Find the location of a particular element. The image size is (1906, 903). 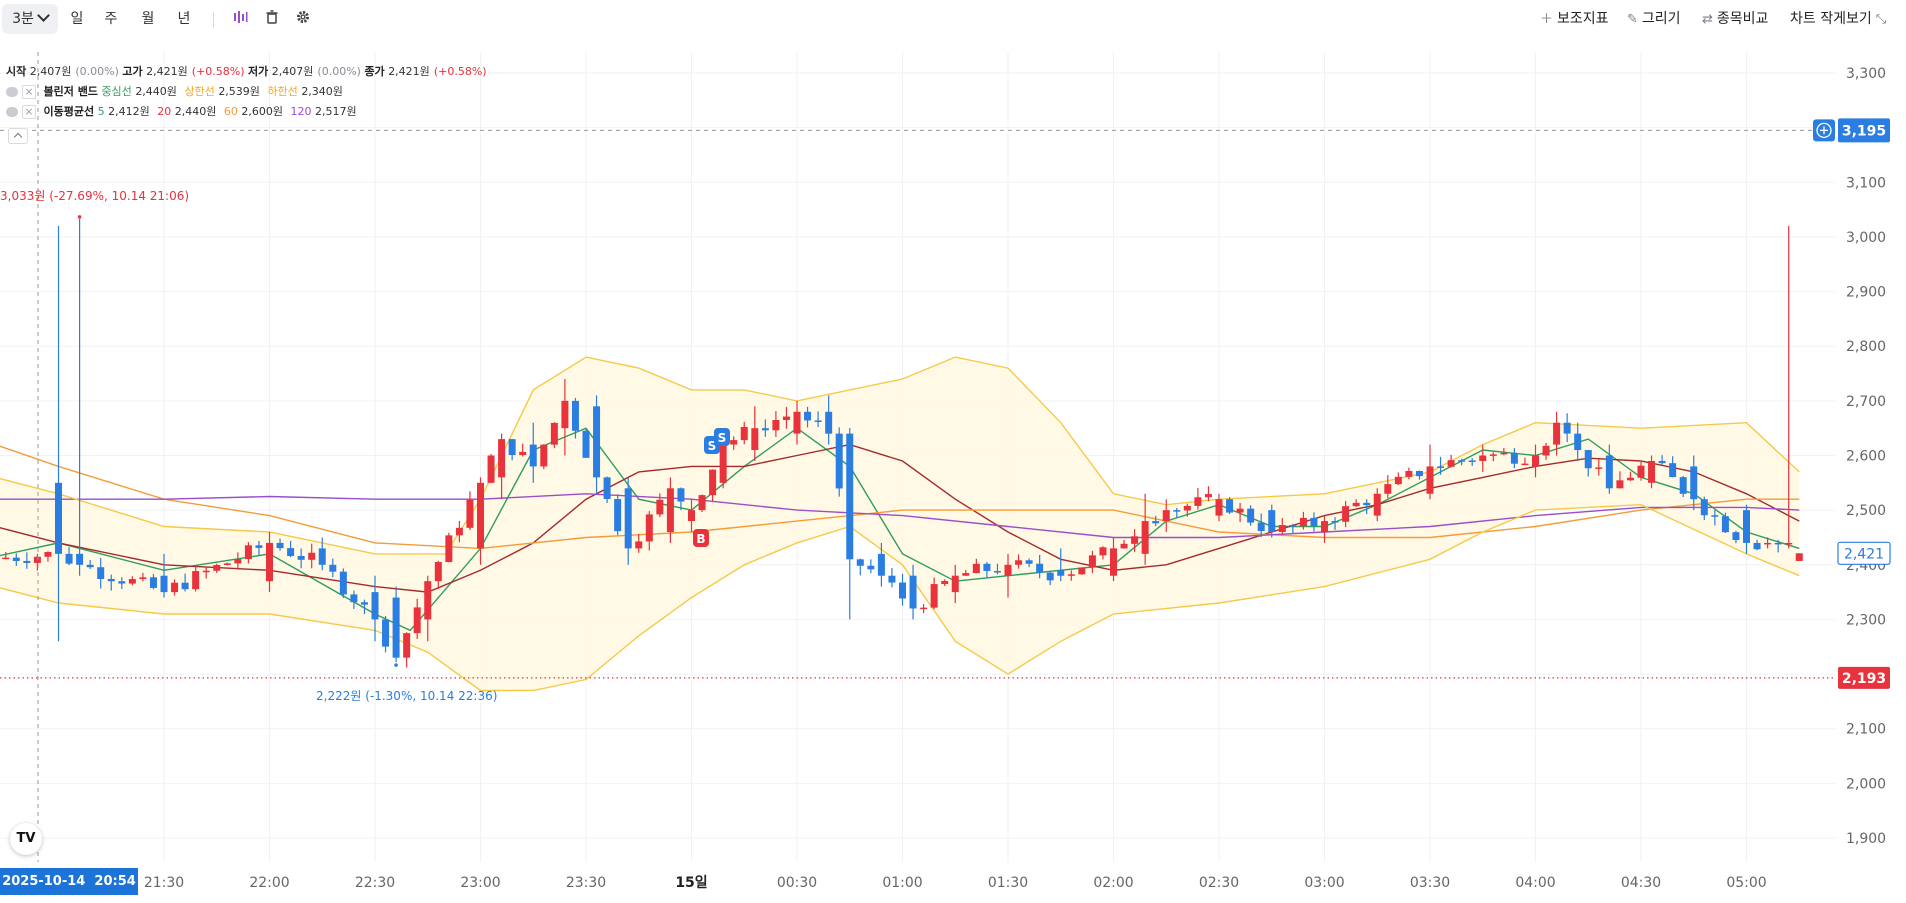

small-view-button: 차트 작게보기 ⤡ is located at coordinates (1840, 19).